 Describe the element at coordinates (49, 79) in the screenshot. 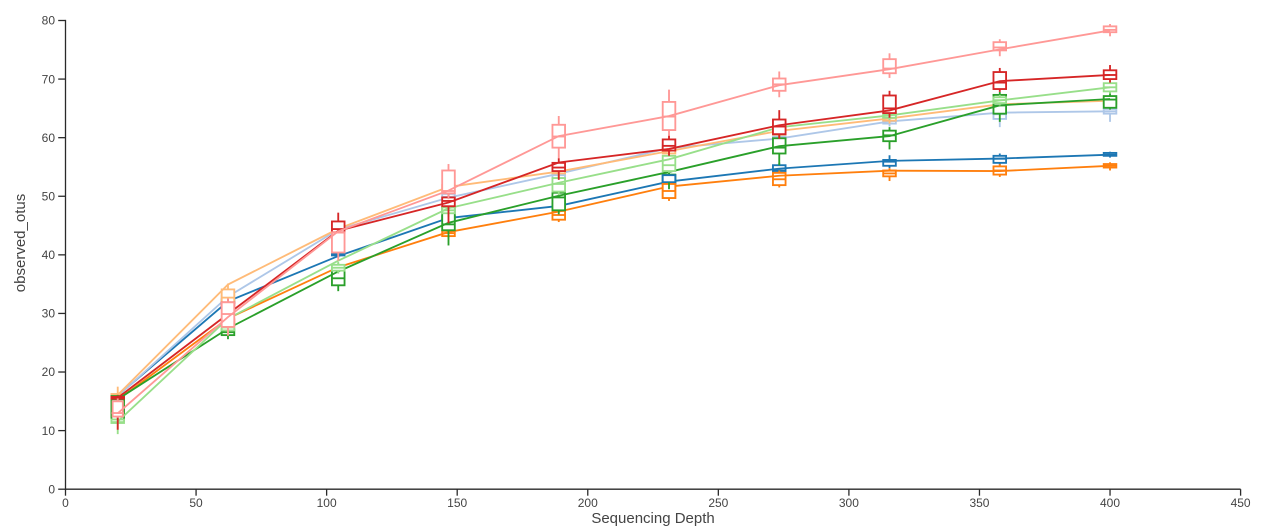

I see `svg-text: 70` at that location.